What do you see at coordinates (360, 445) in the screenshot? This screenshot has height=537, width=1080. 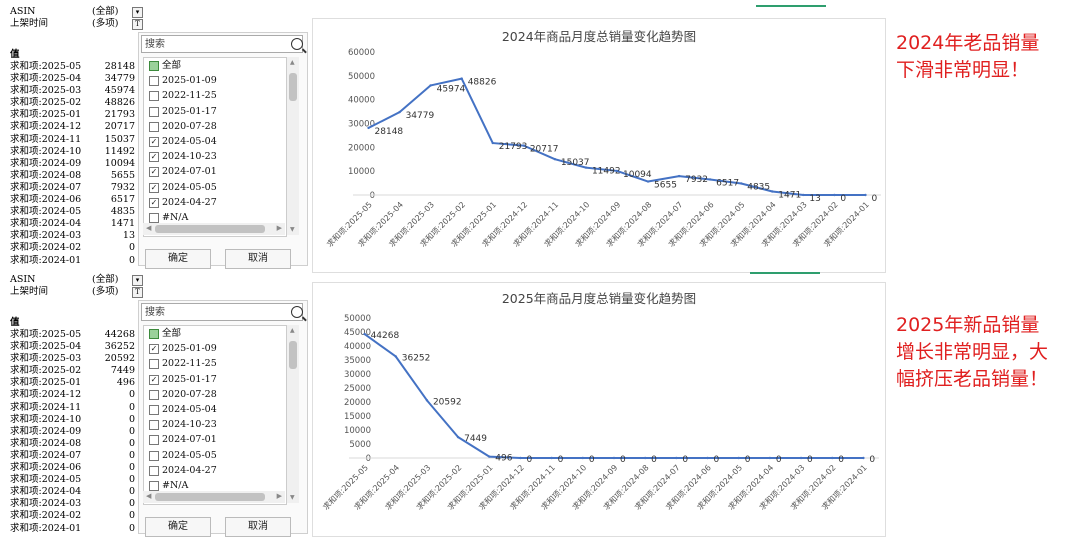 I see `y-tick-label: 5000` at bounding box center [360, 445].